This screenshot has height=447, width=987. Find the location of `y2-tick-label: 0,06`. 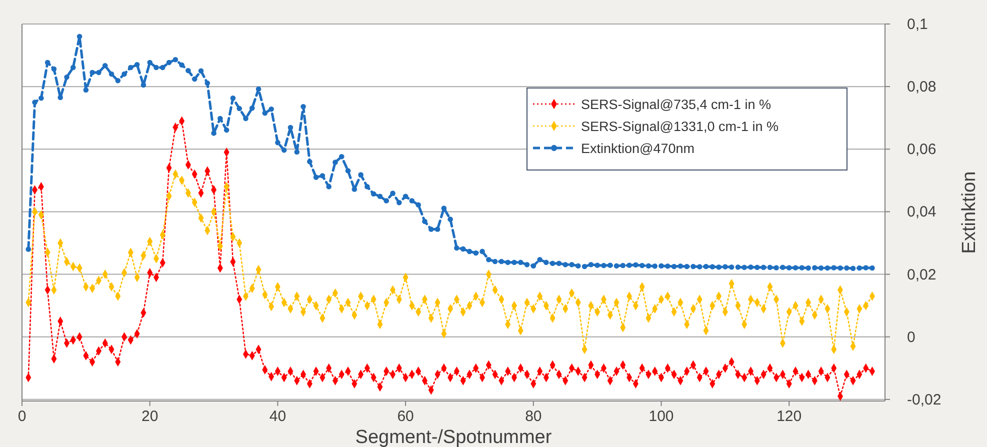

y2-tick-label: 0,06 is located at coordinates (921, 149).